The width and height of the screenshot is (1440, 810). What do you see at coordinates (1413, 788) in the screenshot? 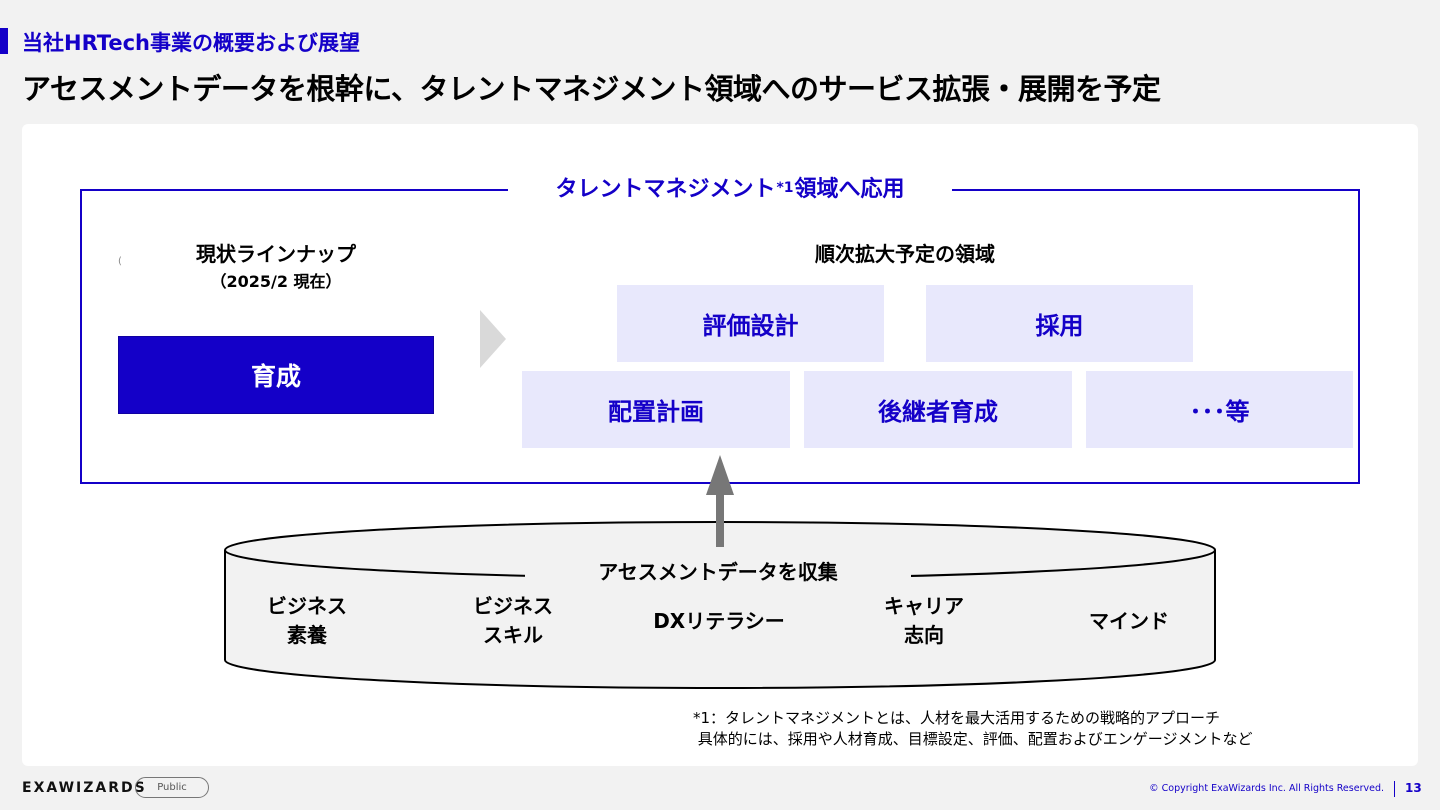
I see `page-number: 13` at bounding box center [1413, 788].